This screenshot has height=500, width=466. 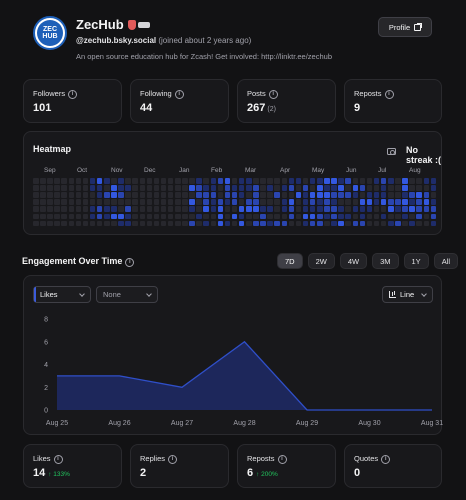 What do you see at coordinates (405, 27) in the screenshot?
I see `profile-button: Profile` at bounding box center [405, 27].